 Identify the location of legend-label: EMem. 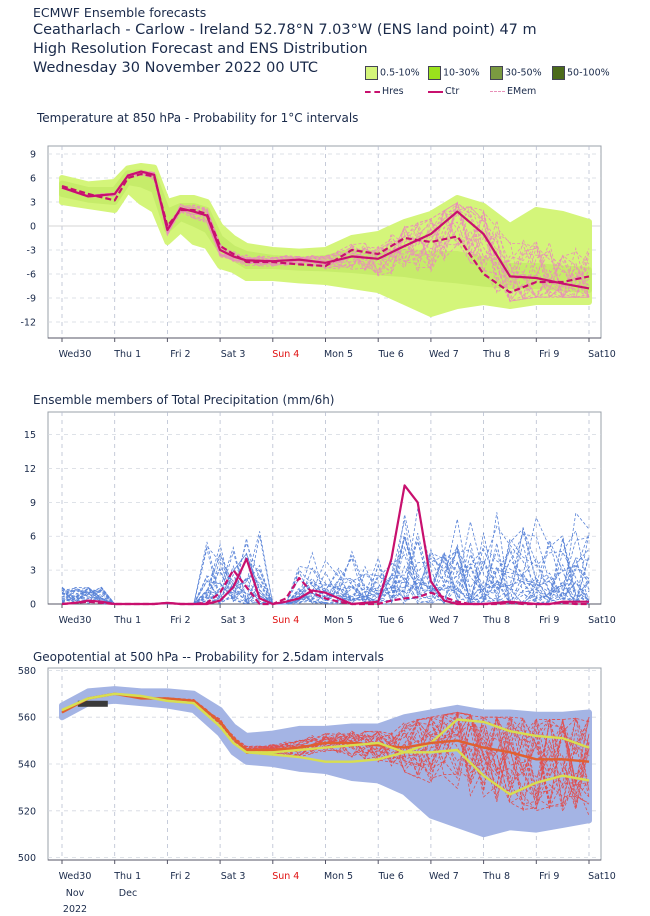
(522, 91).